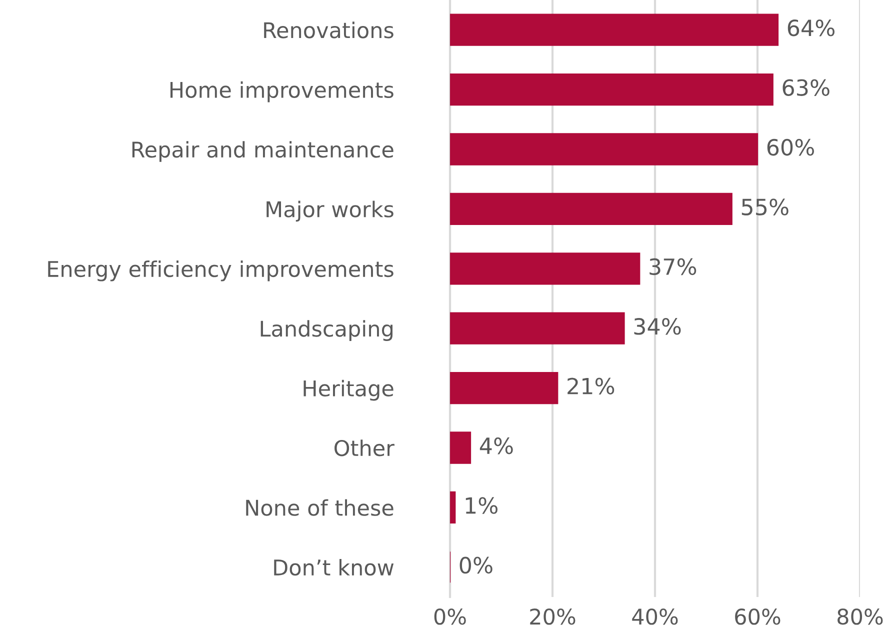 The height and width of the screenshot is (632, 887). I want to click on y-tick-label: Home improvements, so click(282, 91).